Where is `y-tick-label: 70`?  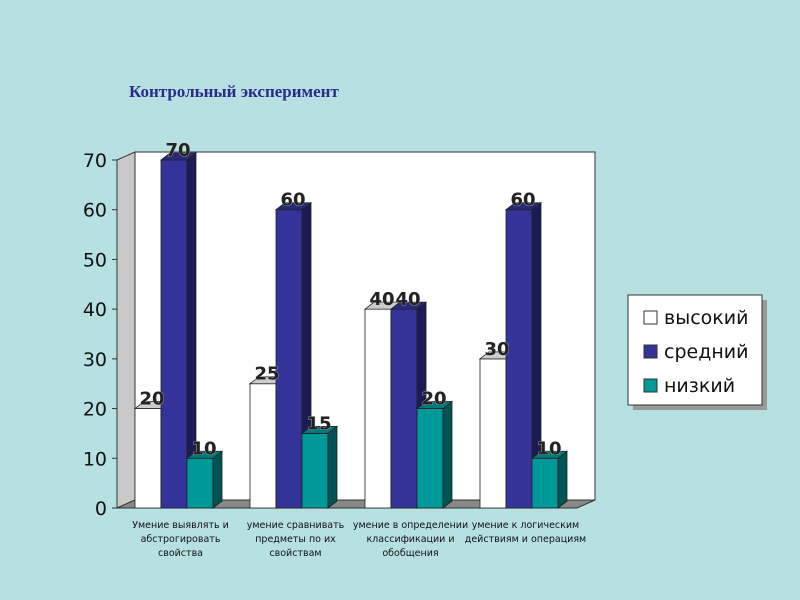
y-tick-label: 70 is located at coordinates (95, 161).